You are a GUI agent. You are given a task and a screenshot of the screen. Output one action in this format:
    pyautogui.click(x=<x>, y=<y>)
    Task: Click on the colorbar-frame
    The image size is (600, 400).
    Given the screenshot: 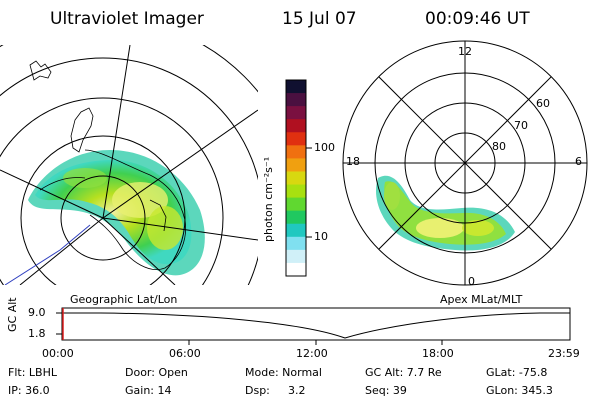 What is the action you would take?
    pyautogui.click(x=296, y=178)
    